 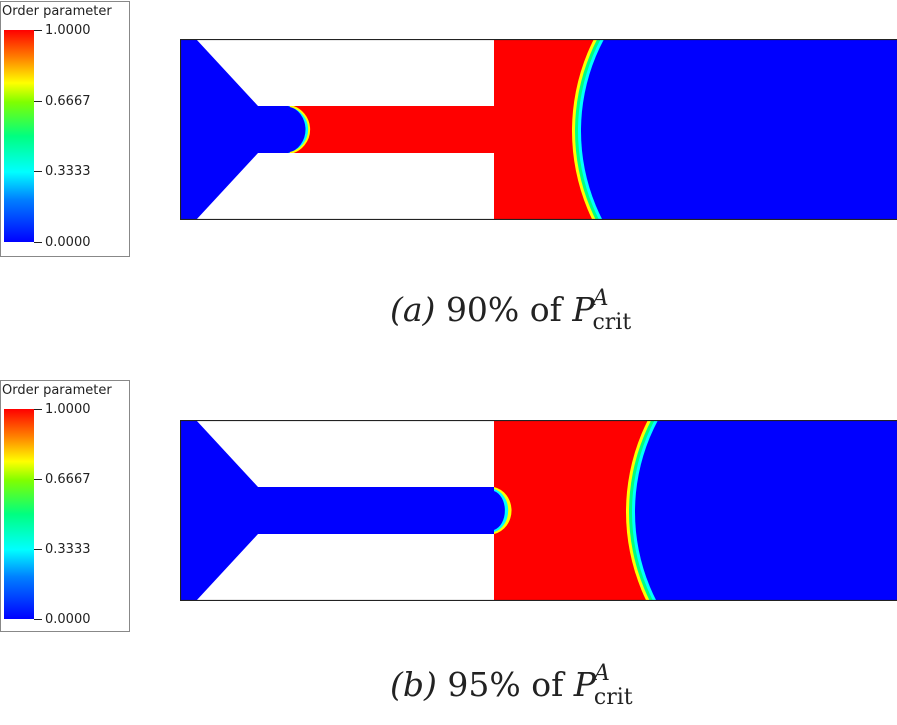 I want to click on channel-blue-region, so click(x=376, y=510).